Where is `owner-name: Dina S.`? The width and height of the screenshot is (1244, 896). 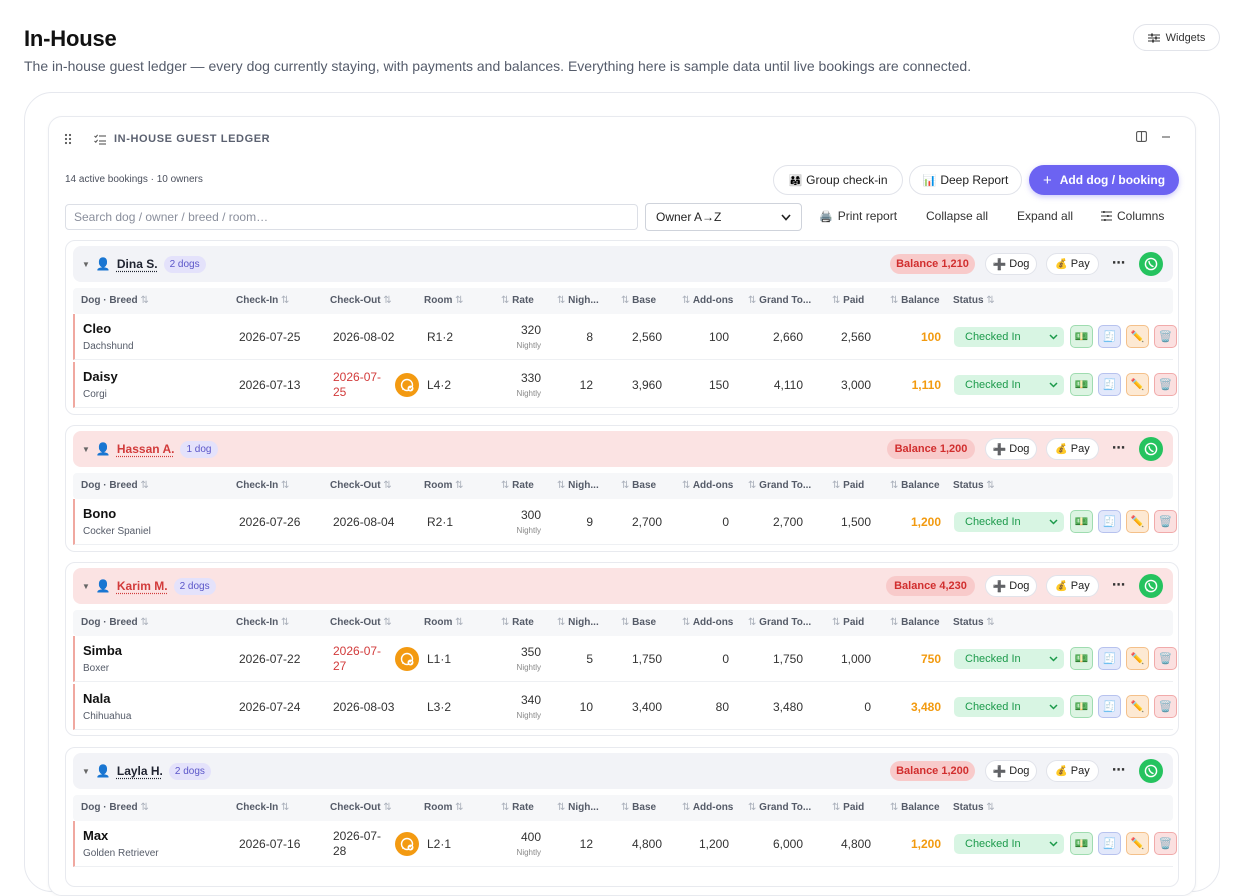 owner-name: Dina S. is located at coordinates (137, 264).